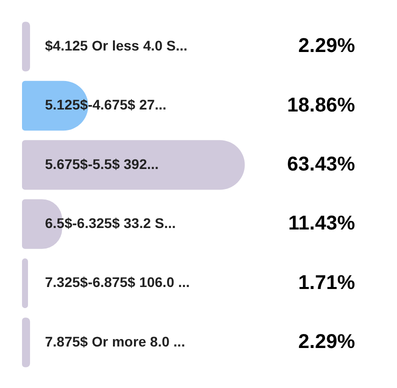 Image resolution: width=397 pixels, height=388 pixels. I want to click on data-label: 1.71%, so click(327, 283).